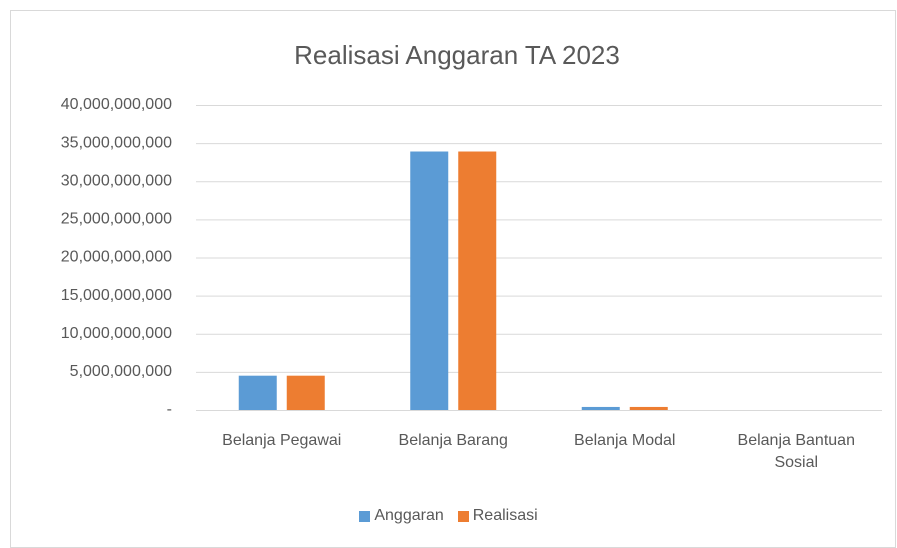  What do you see at coordinates (457, 55) in the screenshot?
I see `chart-title: Realisasi Anggaran TA 2023` at bounding box center [457, 55].